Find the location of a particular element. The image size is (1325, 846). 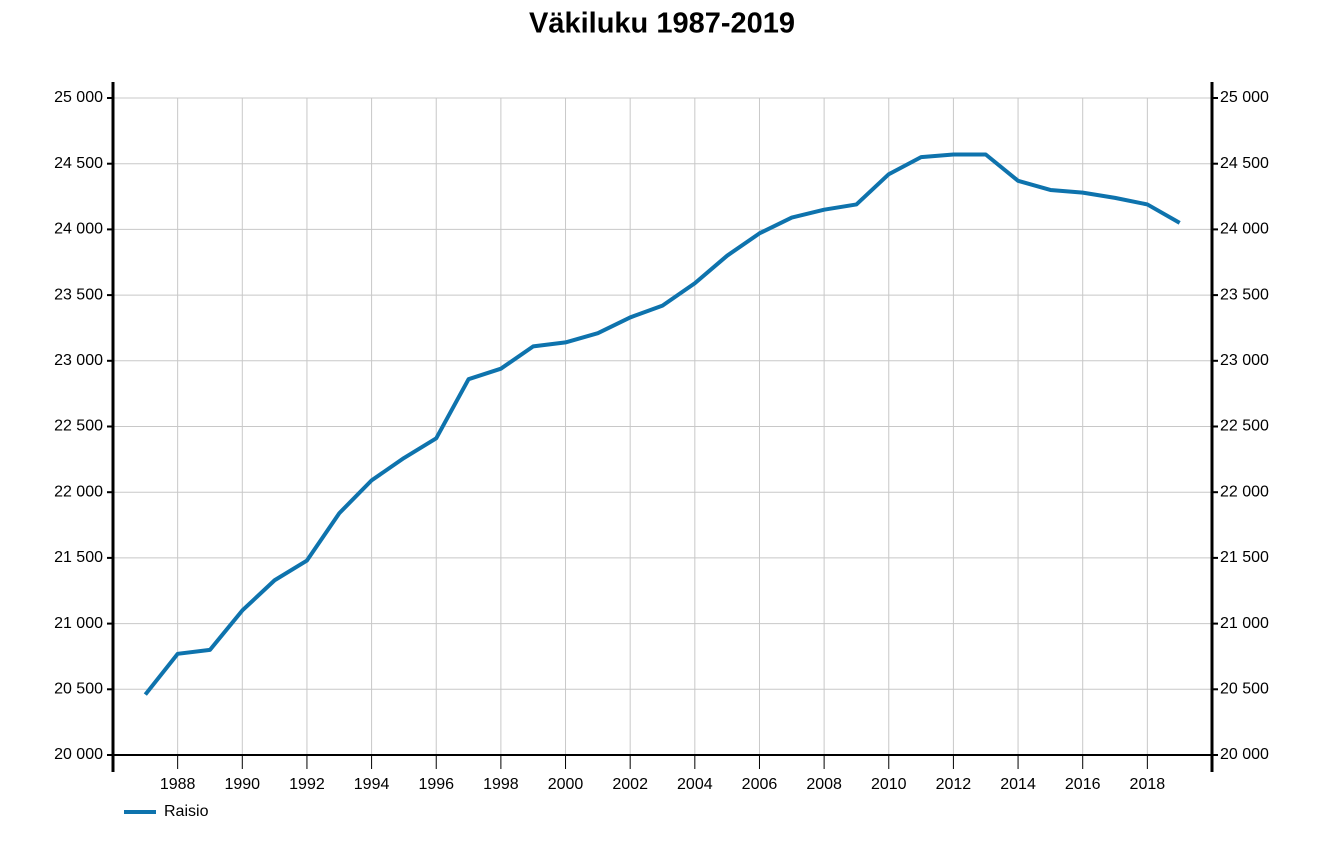

y-tick-label: 20 500 is located at coordinates (78, 689).